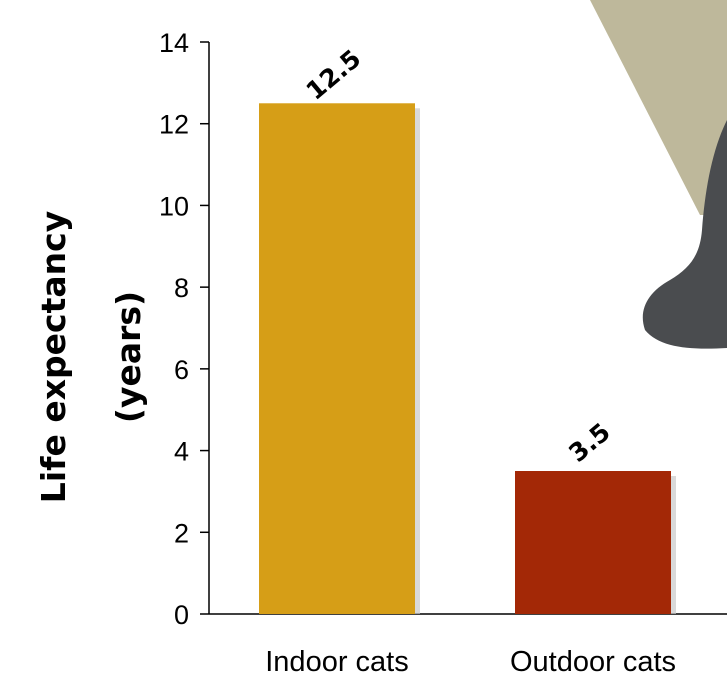  What do you see at coordinates (181, 288) in the screenshot?
I see `y-tick-label: 8` at bounding box center [181, 288].